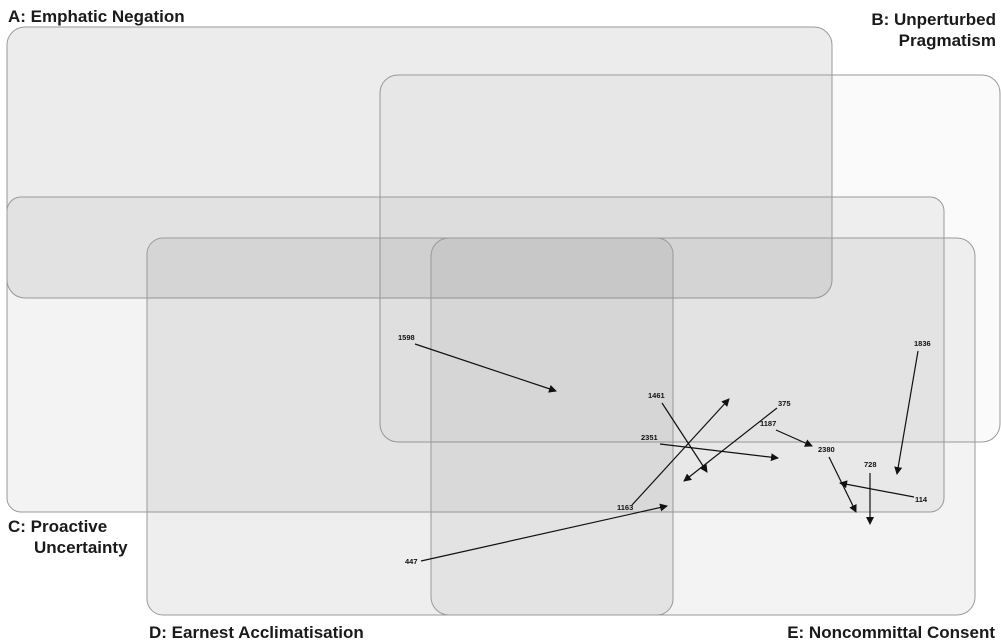 The height and width of the screenshot is (643, 1001). I want to click on arrow-label-114: 114, so click(921, 499).